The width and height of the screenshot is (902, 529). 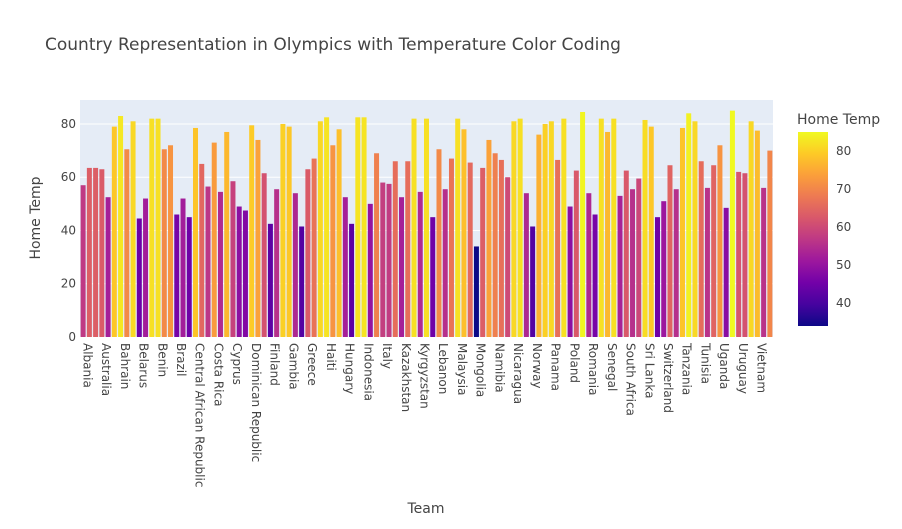 I want to click on x-tick-label: Lebanon, so click(x=443, y=368).